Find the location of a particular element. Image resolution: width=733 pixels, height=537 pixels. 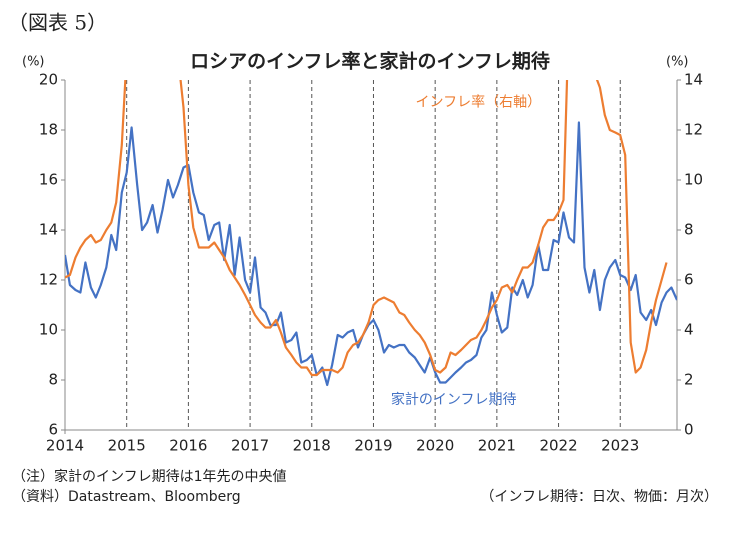

y2-tick-label: 4 is located at coordinates (689, 330).